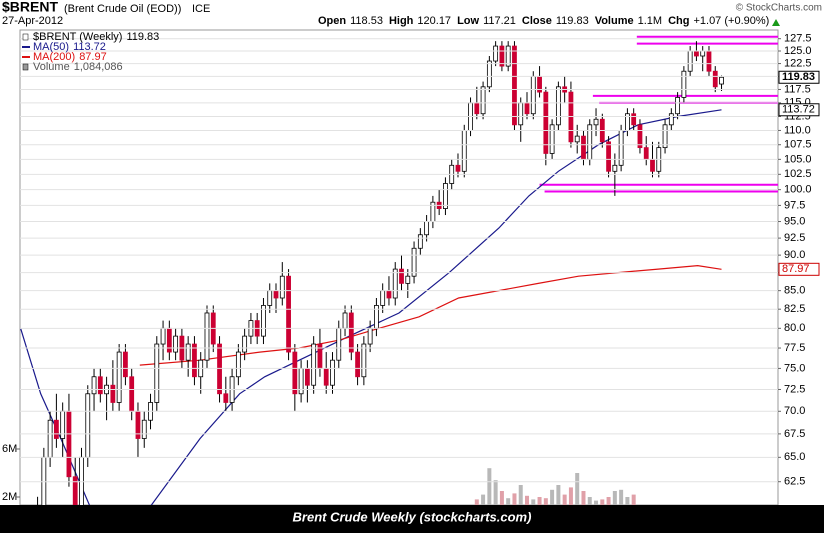 The width and height of the screenshot is (824, 538). I want to click on quote-label: Open, so click(332, 21).